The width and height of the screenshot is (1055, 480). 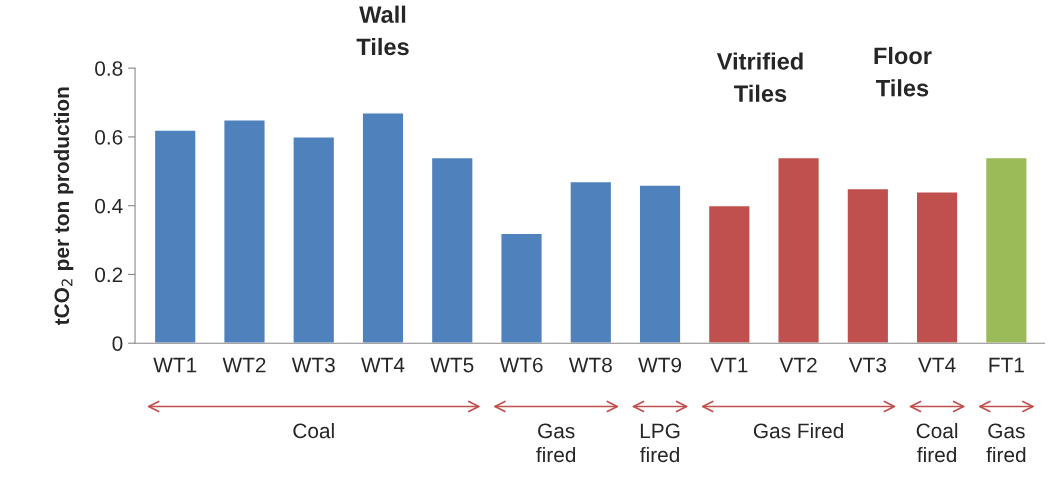 What do you see at coordinates (109, 275) in the screenshot?
I see `y-tick-label: 0.2` at bounding box center [109, 275].